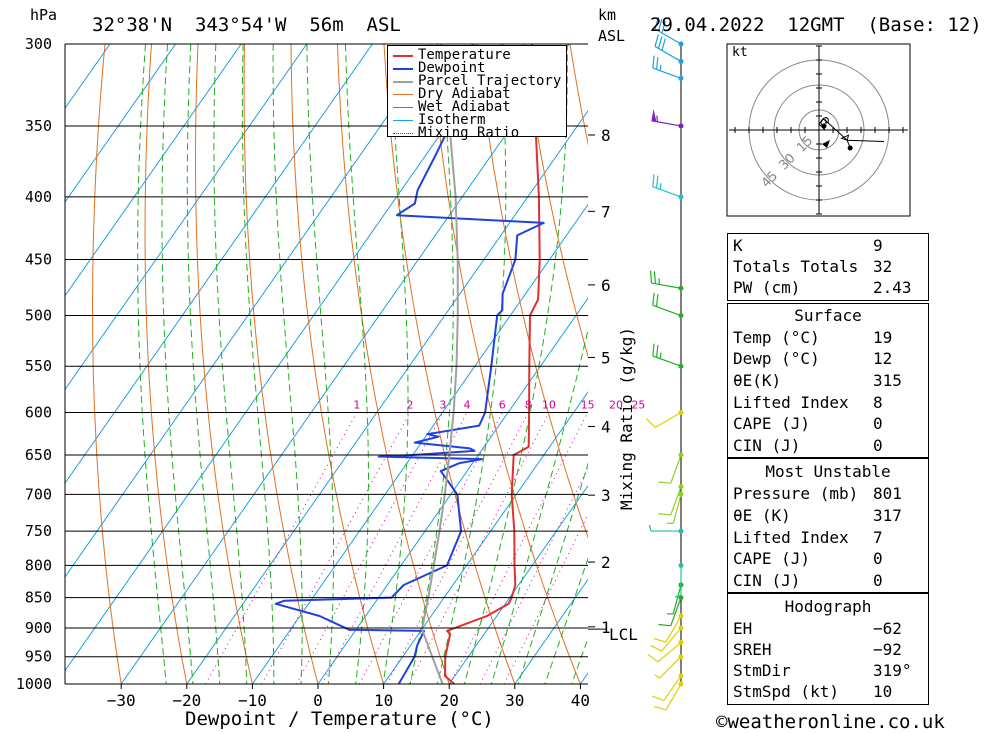 The width and height of the screenshot is (1000, 733). Describe the element at coordinates (740, 52) in the screenshot. I see `hodograph-unit: kt` at that location.